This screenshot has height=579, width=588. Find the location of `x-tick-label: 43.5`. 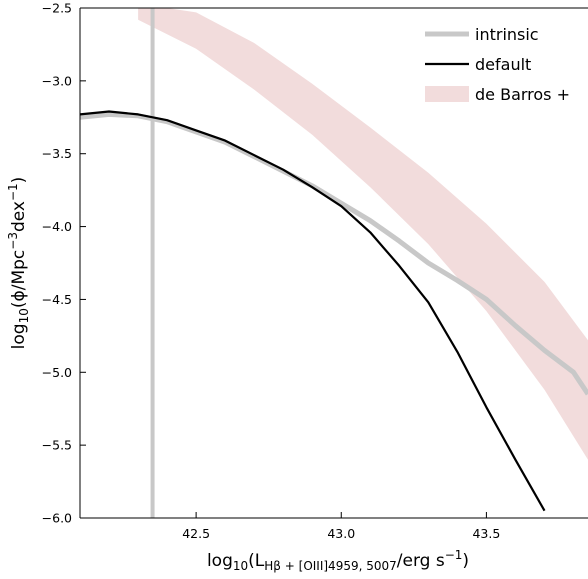

x-tick-label: 43.5 is located at coordinates (486, 533).